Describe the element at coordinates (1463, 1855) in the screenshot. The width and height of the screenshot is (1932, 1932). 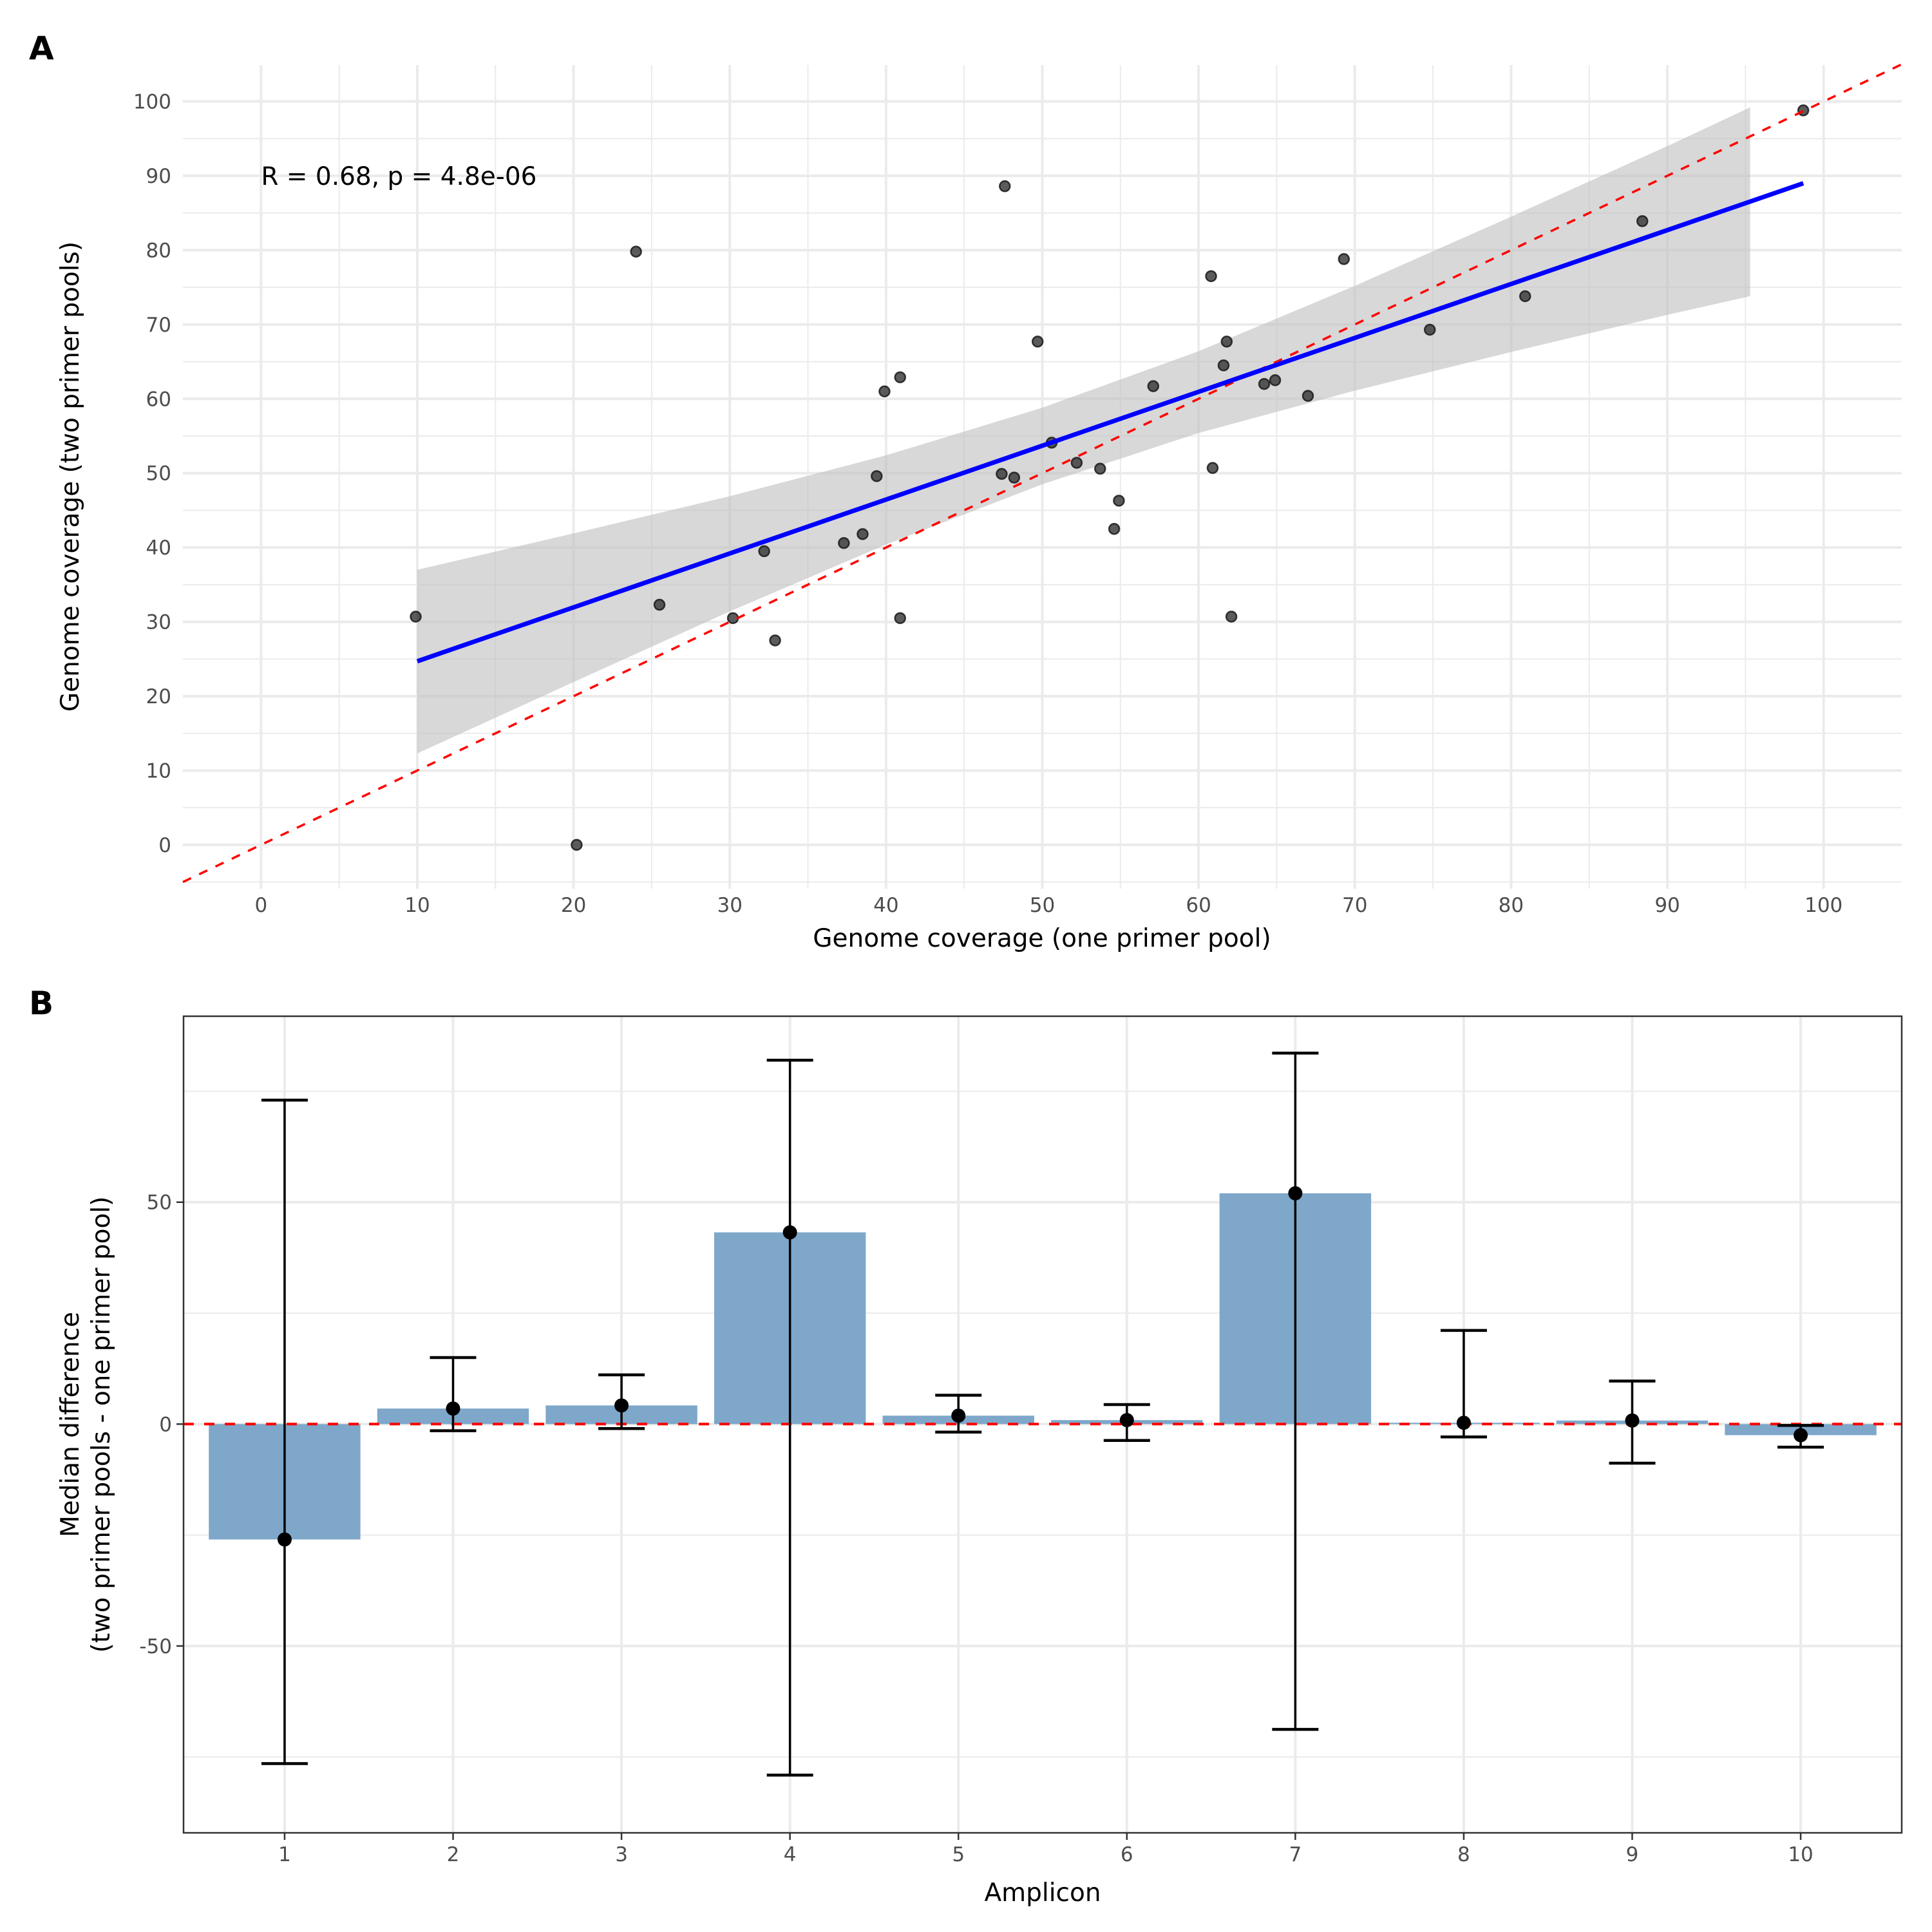
I see `x-tick-label: 8` at that location.